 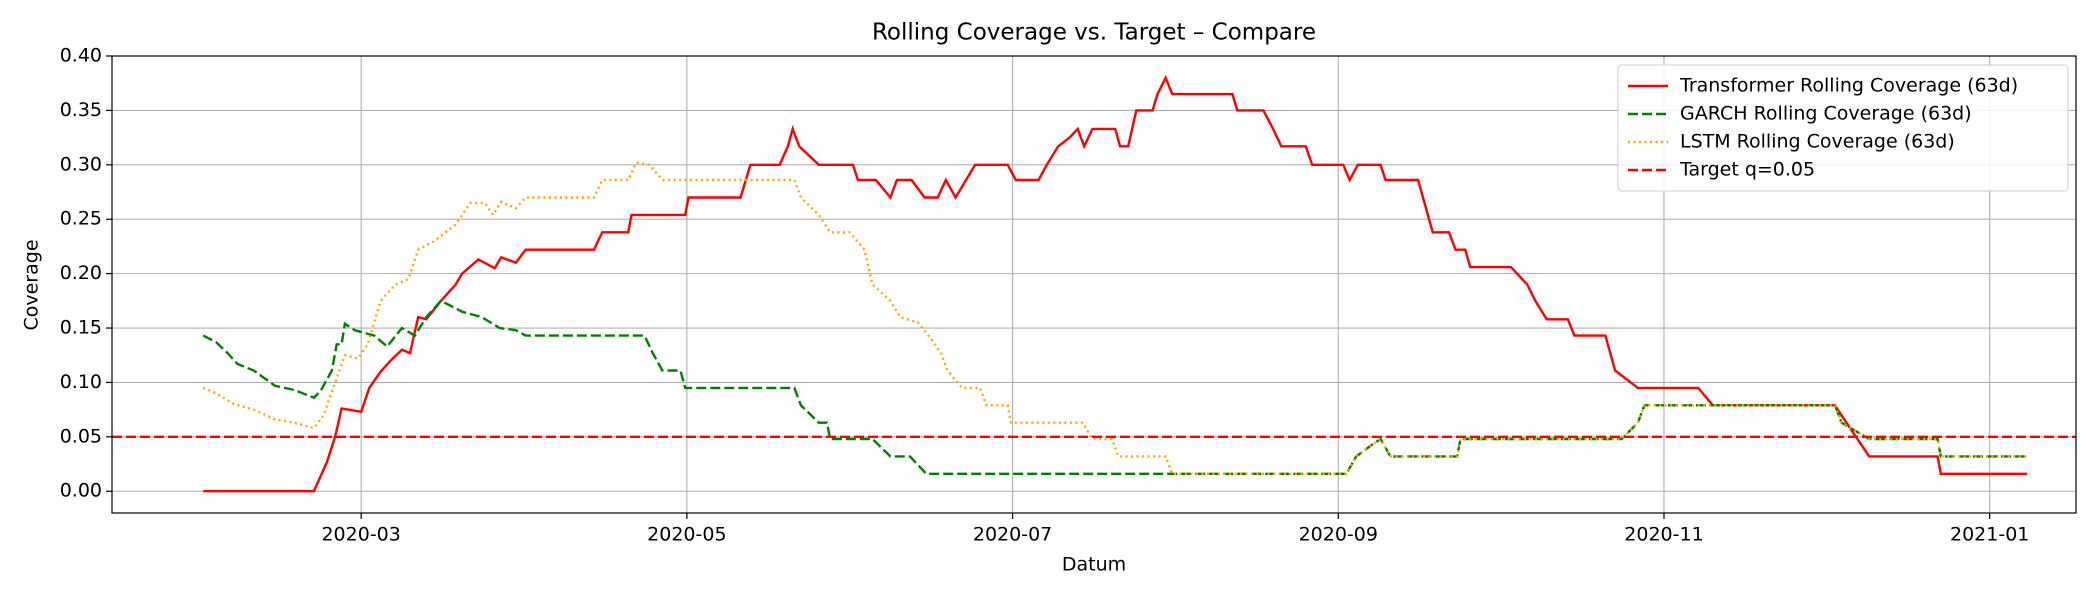 I want to click on y-tick-label: 0.40, so click(x=81, y=56).